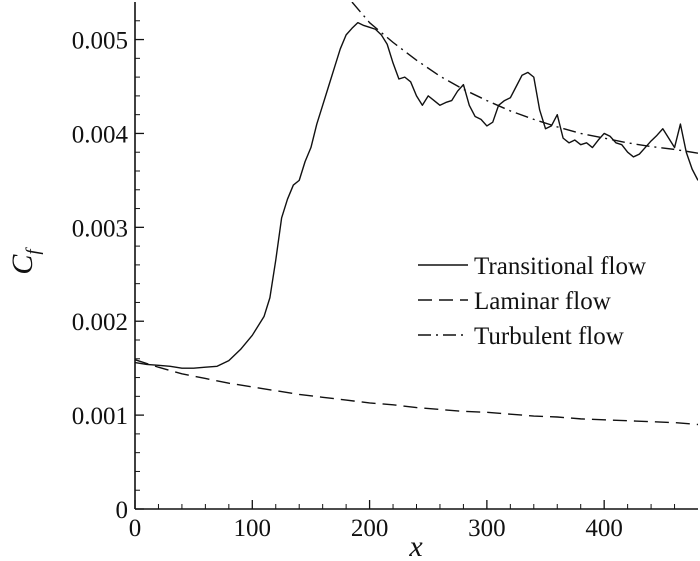 This screenshot has height=561, width=700. What do you see at coordinates (100, 416) in the screenshot?
I see `y-tick-label: 0.001` at bounding box center [100, 416].